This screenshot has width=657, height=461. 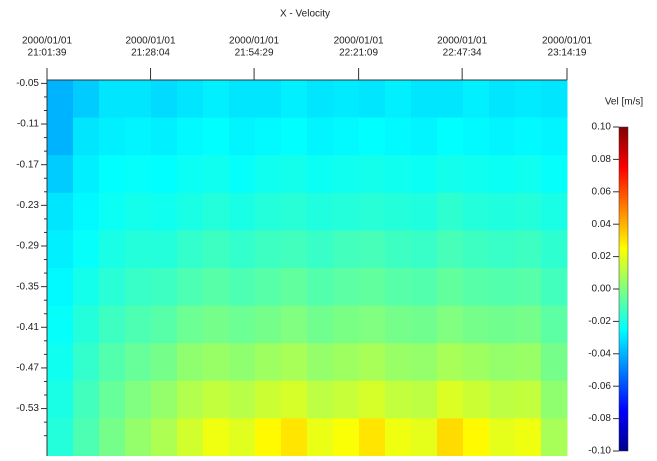 What do you see at coordinates (602, 224) in the screenshot?
I see `colorbar-tick-label: 0.04` at bounding box center [602, 224].